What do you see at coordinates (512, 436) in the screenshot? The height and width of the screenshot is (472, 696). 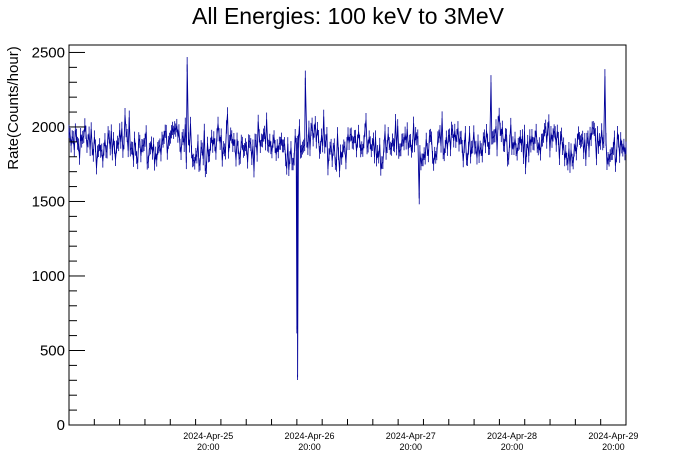 I see `x-tick-date-label: 2024-Apr-28` at bounding box center [512, 436].